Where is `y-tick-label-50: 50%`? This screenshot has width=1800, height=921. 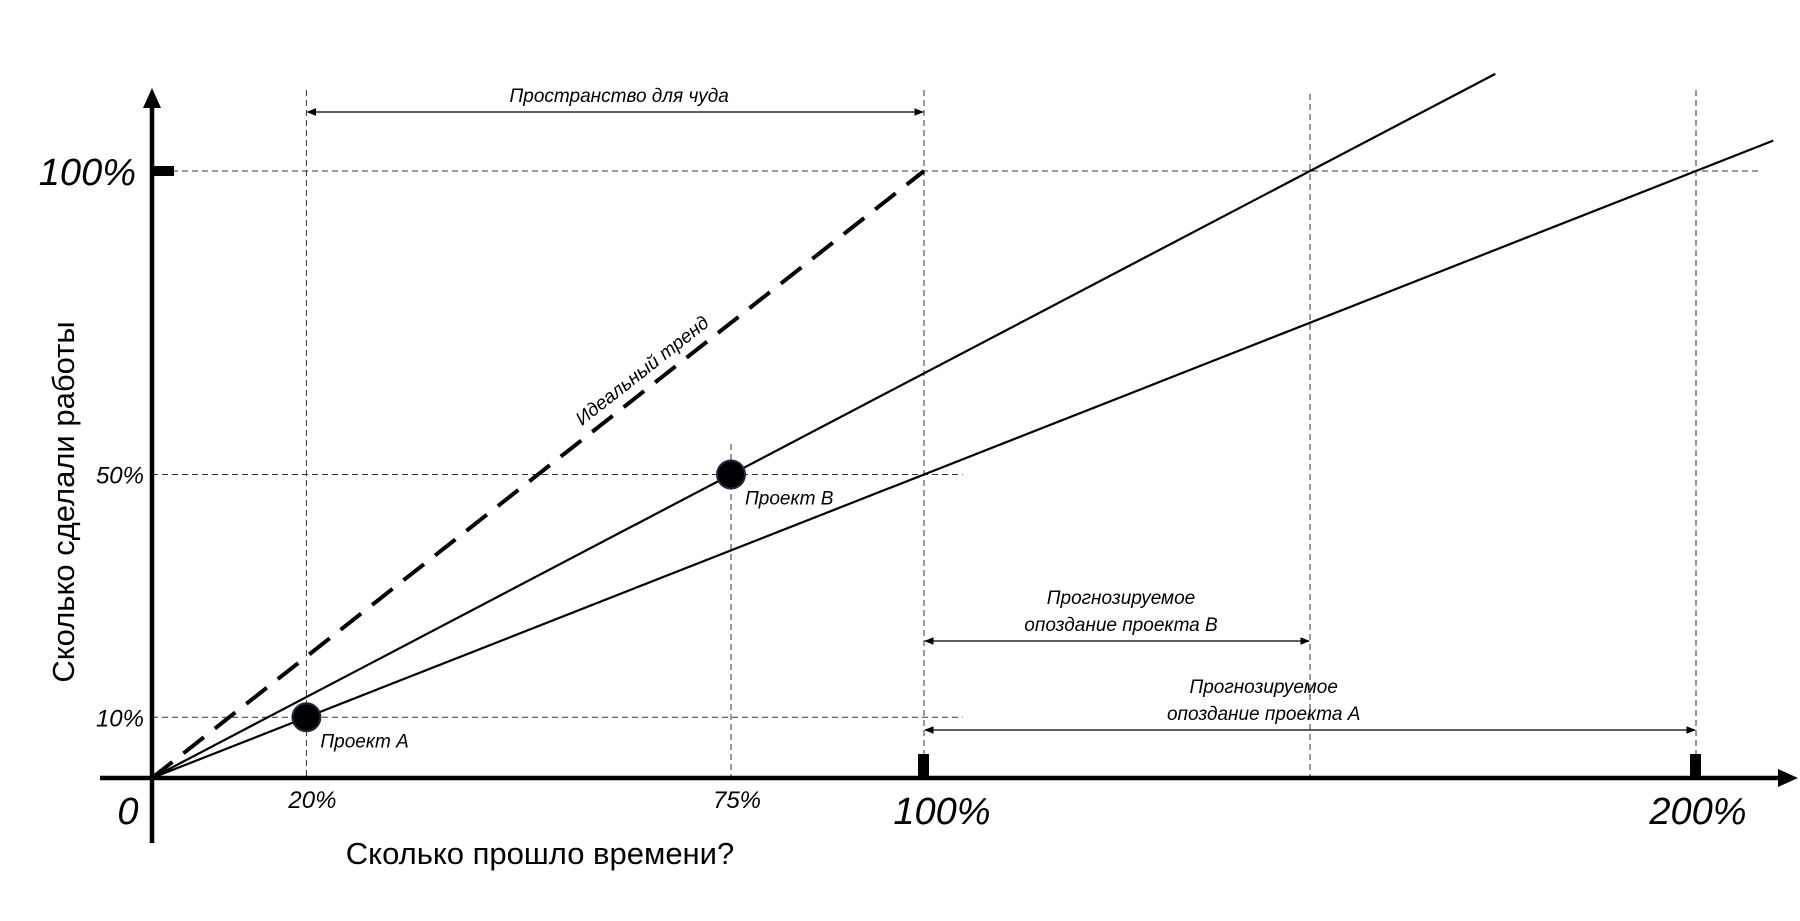 y-tick-label-50: 50% is located at coordinates (120, 476).